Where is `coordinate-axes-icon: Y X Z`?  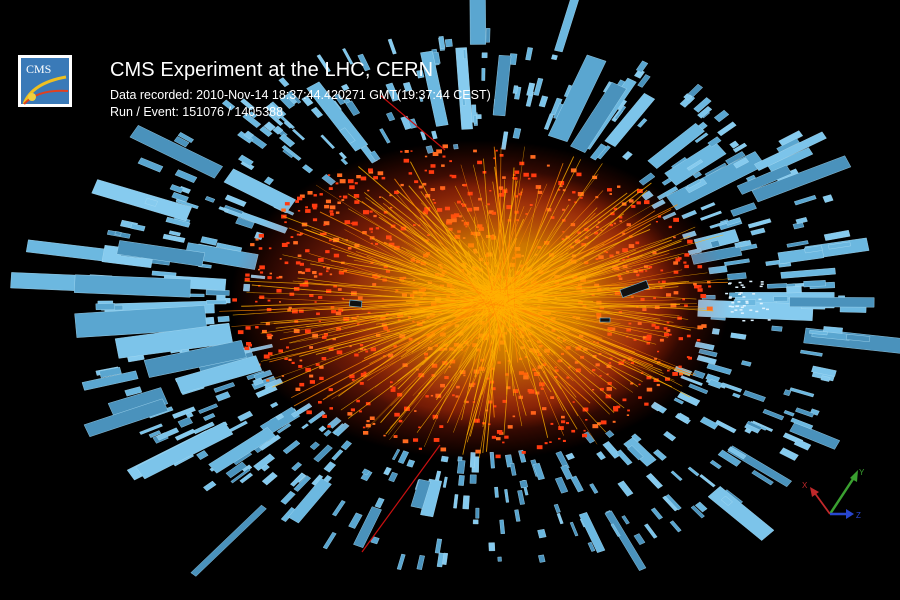
coordinate-axes-icon: Y X Z is located at coordinates (833, 494).